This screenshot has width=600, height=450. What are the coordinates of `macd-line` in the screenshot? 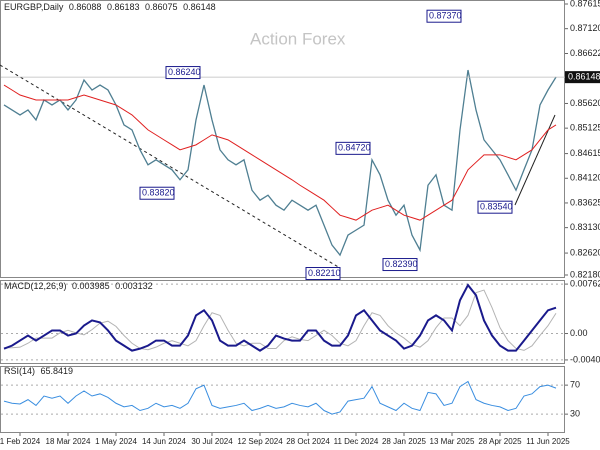 It's located at (280, 317).